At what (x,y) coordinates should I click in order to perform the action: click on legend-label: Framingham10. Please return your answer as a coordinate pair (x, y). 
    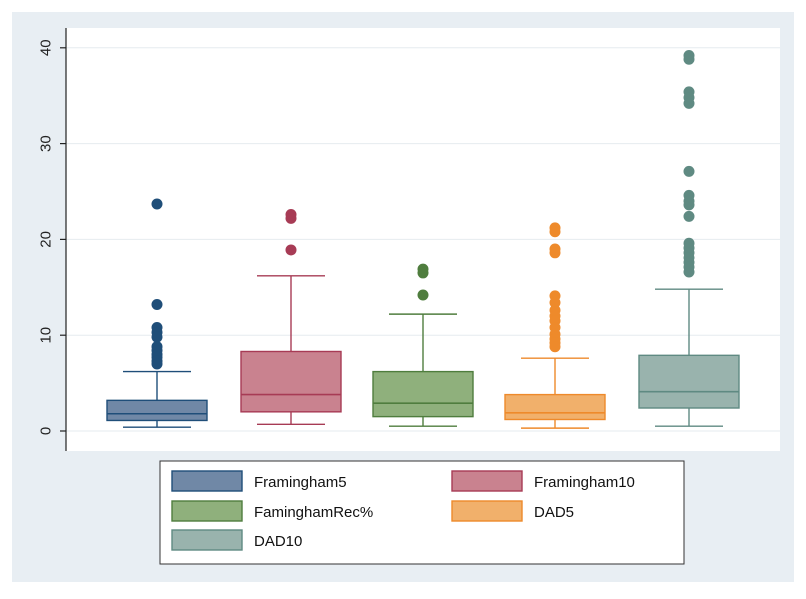
    Looking at the image, I should click on (584, 482).